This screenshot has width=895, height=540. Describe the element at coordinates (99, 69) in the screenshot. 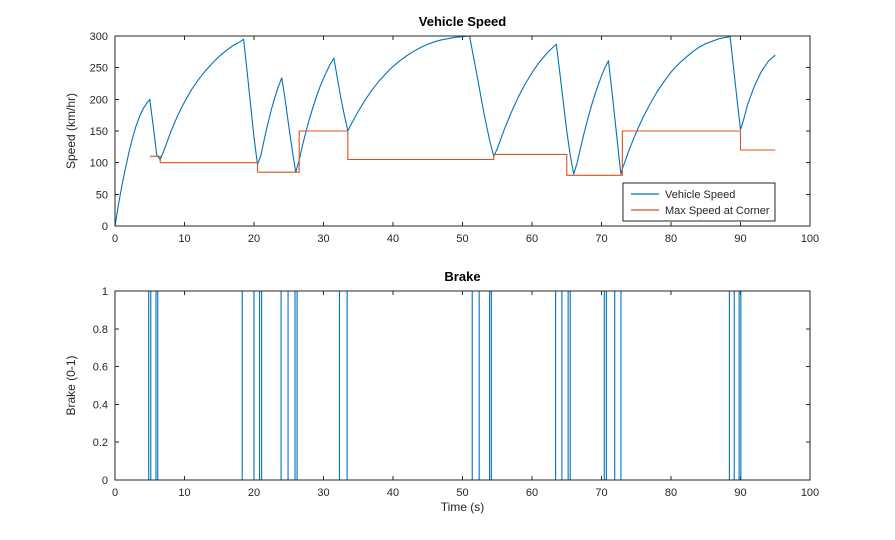

I see `y-tick-label: 250` at that location.